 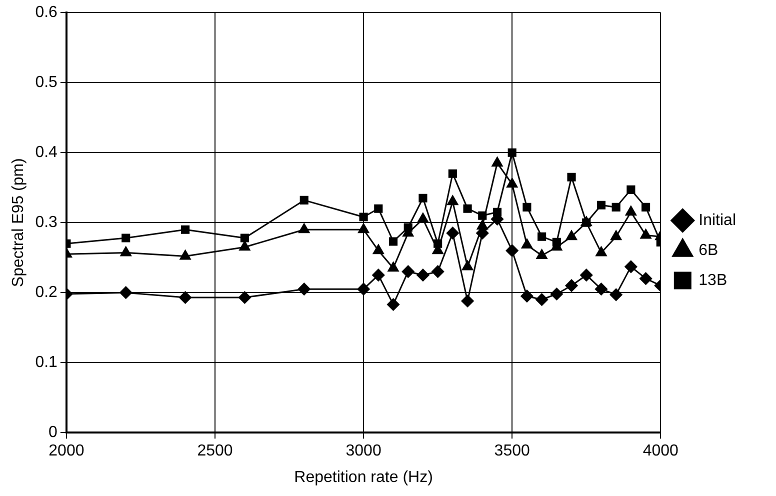 I want to click on x-tick-label: 2000, so click(x=66, y=451).